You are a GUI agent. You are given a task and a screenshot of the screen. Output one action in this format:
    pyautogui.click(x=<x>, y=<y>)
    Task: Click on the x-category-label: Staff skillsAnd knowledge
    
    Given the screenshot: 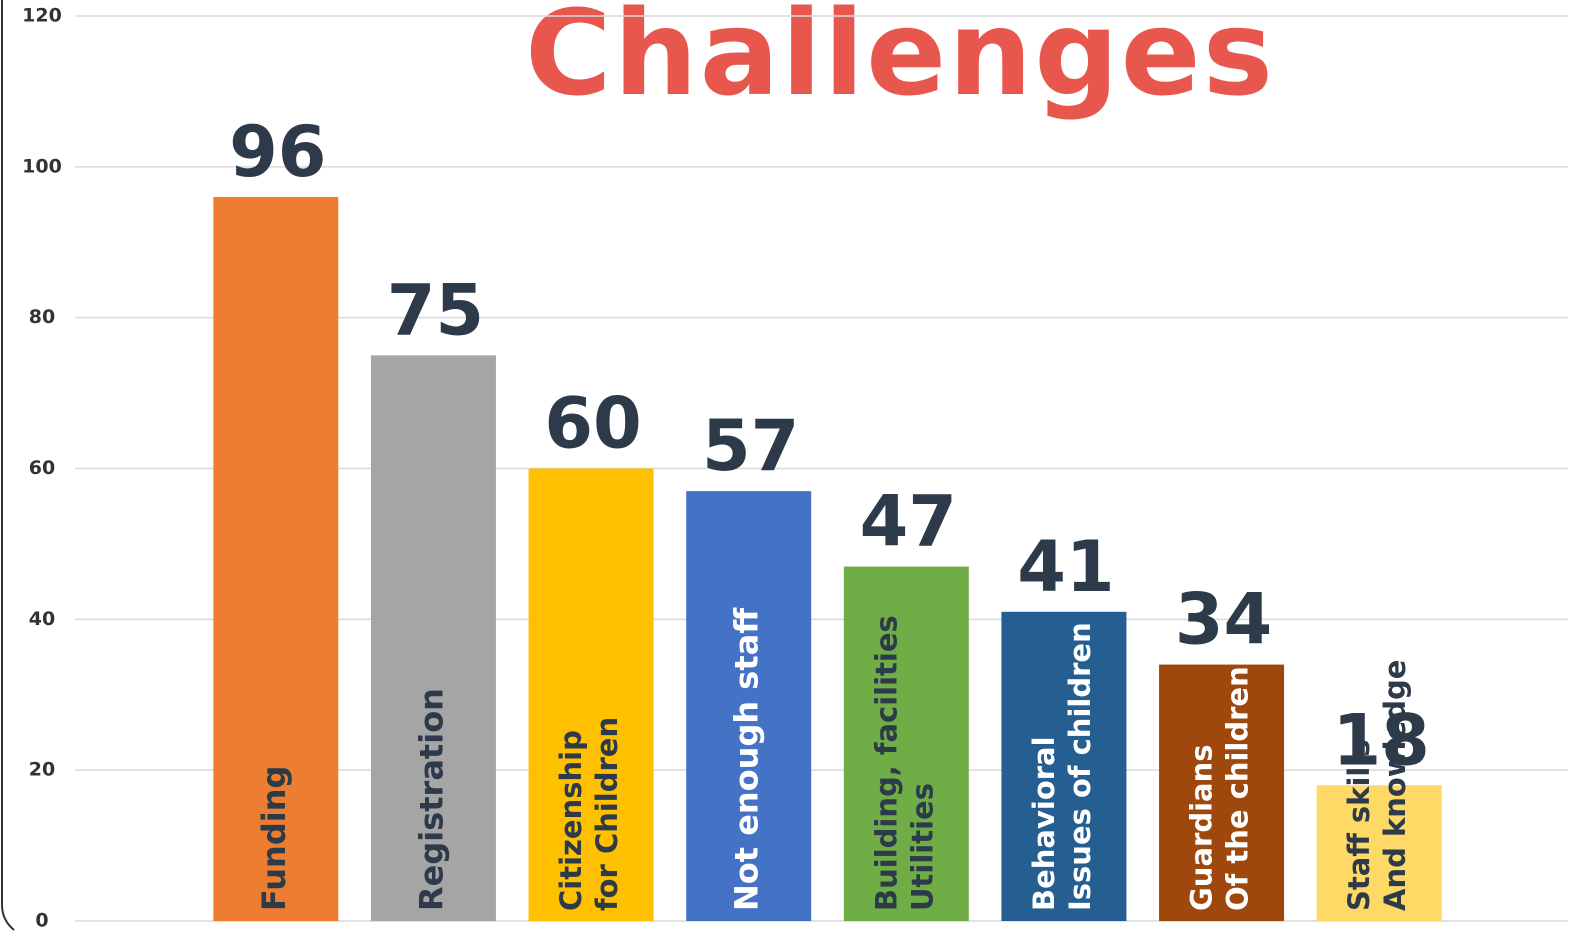 What is the action you would take?
    pyautogui.click(x=1377, y=785)
    